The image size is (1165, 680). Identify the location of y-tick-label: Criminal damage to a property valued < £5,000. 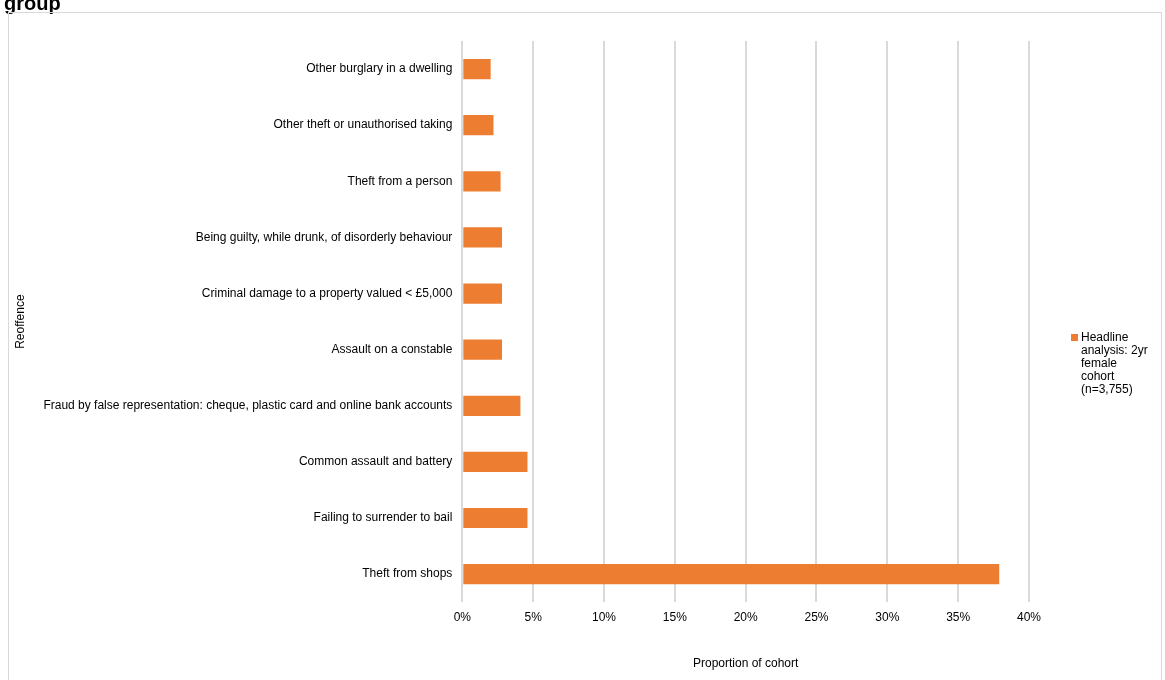
(327, 292).